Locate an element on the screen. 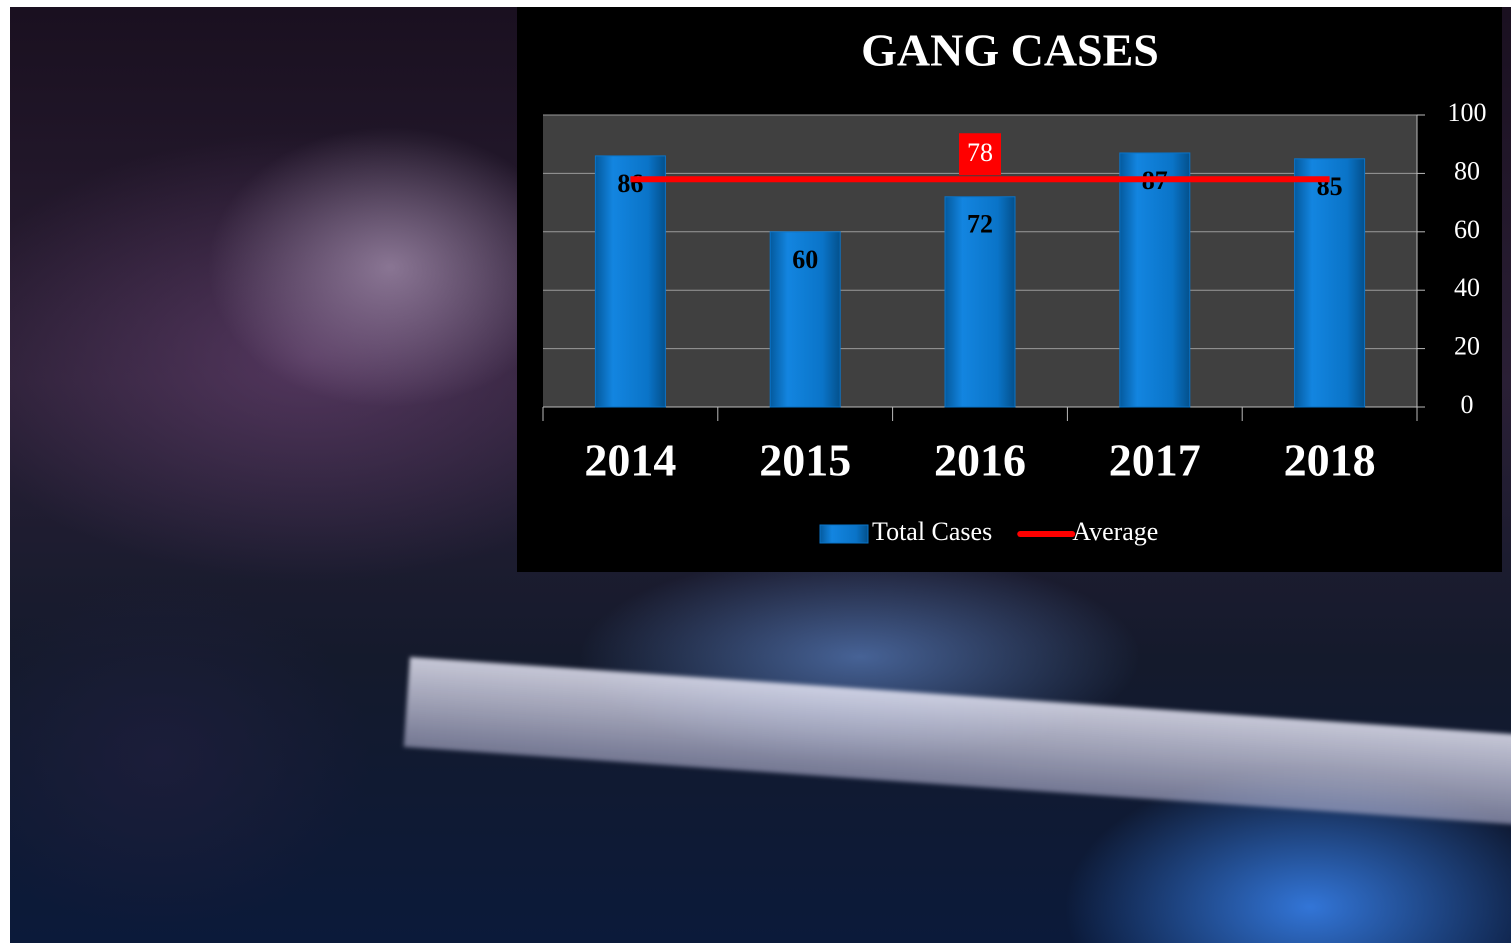 The width and height of the screenshot is (1511, 946). x-tick-label: 2016 is located at coordinates (980, 460).